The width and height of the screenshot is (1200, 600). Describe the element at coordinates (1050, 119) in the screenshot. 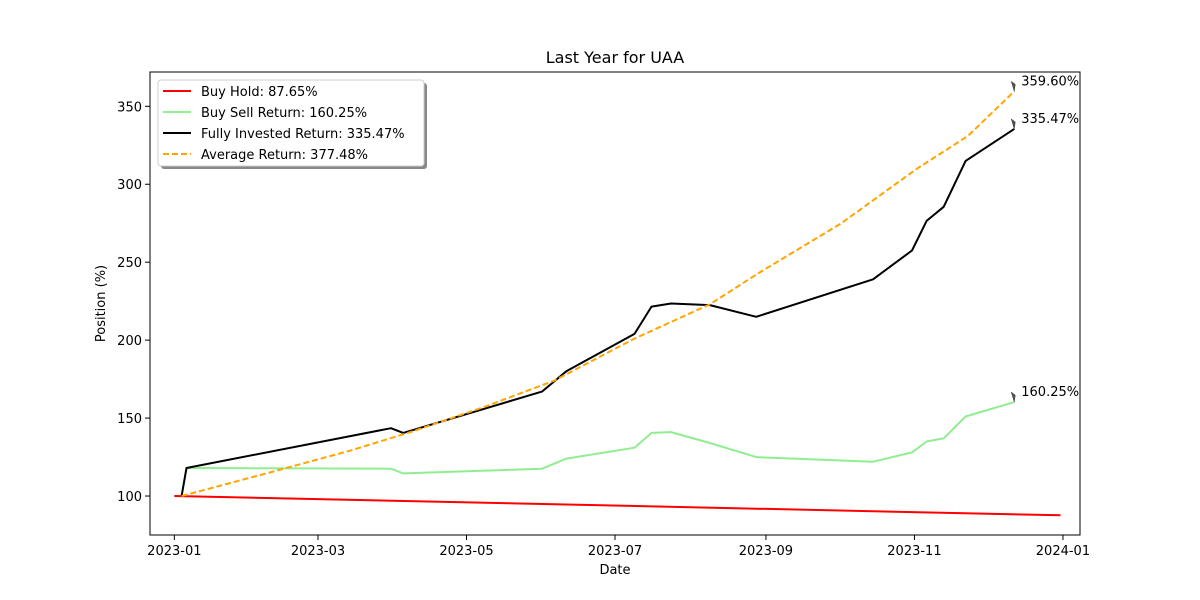

I see `annotation-label: 335.47%` at that location.